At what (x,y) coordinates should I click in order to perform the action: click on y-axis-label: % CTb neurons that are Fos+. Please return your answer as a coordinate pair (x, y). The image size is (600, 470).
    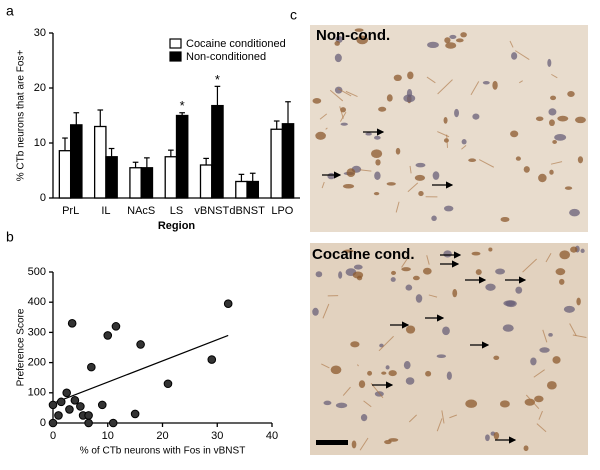
    Looking at the image, I should click on (21, 116).